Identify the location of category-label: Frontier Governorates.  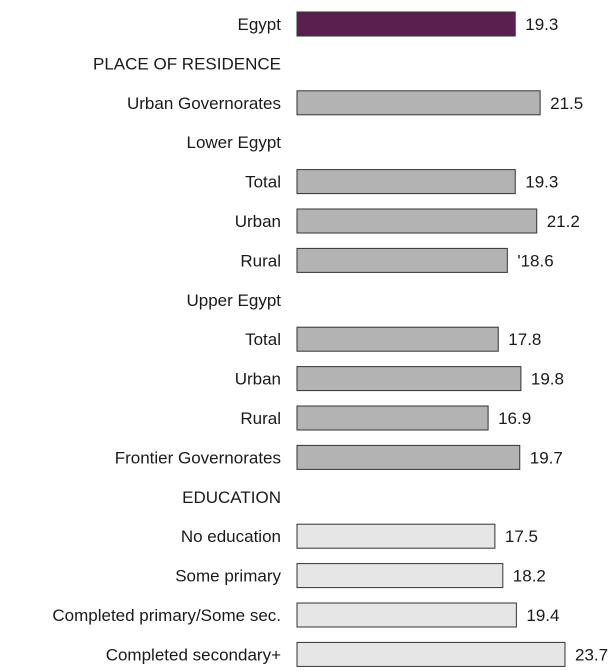
(198, 457).